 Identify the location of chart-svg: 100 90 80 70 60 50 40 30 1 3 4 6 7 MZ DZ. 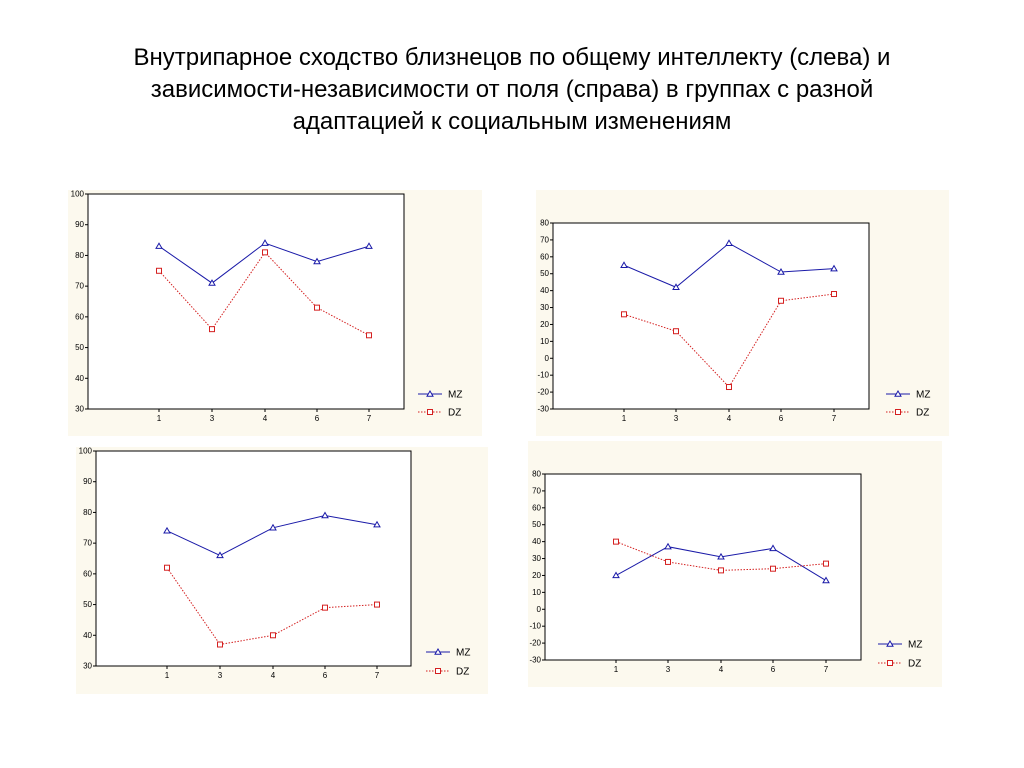
(282, 570).